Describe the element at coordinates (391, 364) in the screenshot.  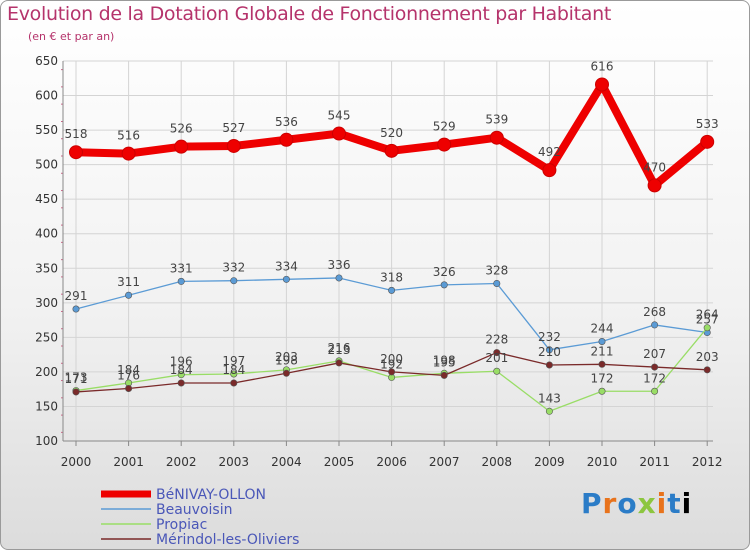
I see `data-label: 192` at that location.